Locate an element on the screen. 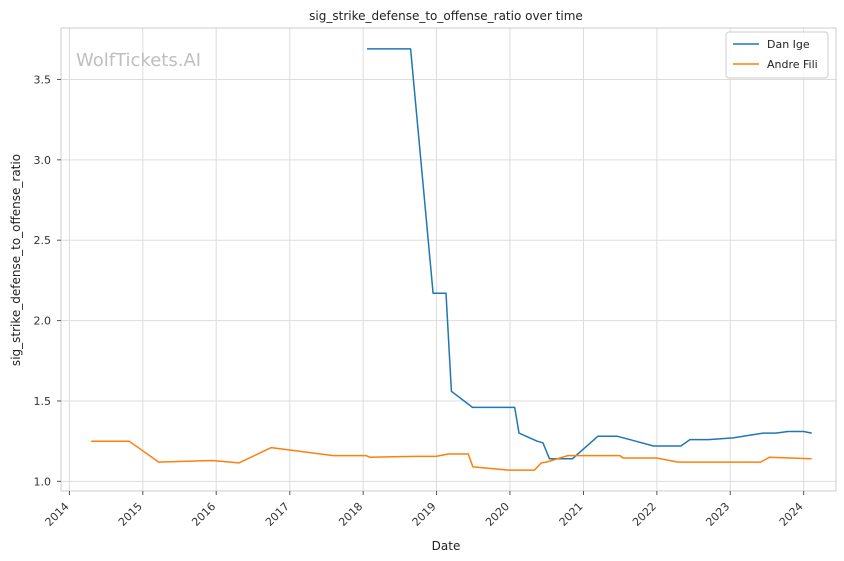 The image size is (844, 561). y-tick-label: 1.0 is located at coordinates (43, 481).